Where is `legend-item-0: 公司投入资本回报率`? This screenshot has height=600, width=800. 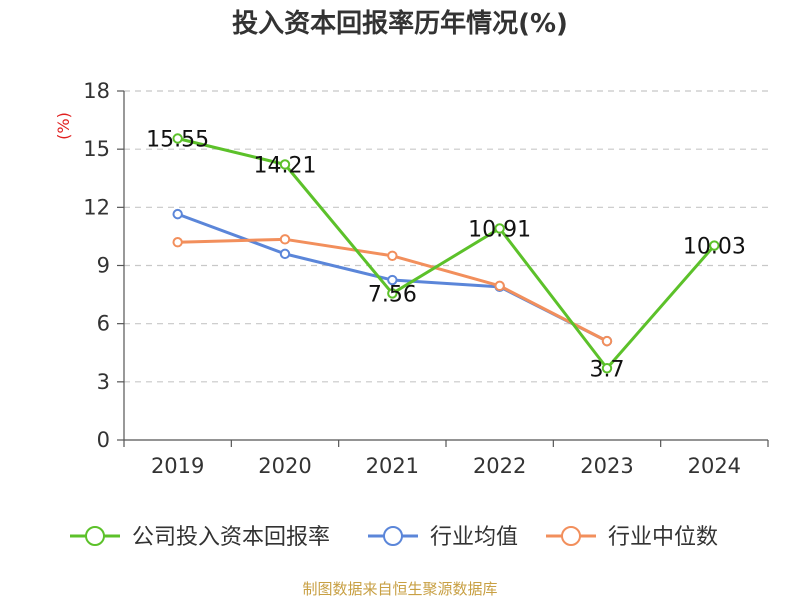
legend-item-0: 公司投入资本回报率 is located at coordinates (200, 537).